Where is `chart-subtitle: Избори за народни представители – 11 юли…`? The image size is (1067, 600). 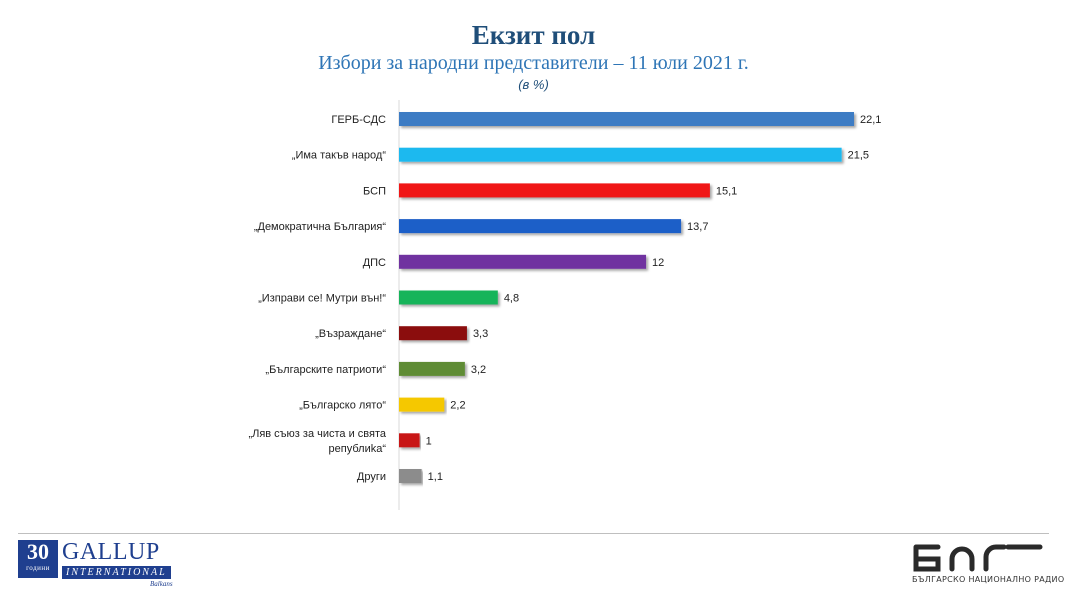 chart-subtitle: Избори за народни представители – 11 юли… is located at coordinates (533, 63).